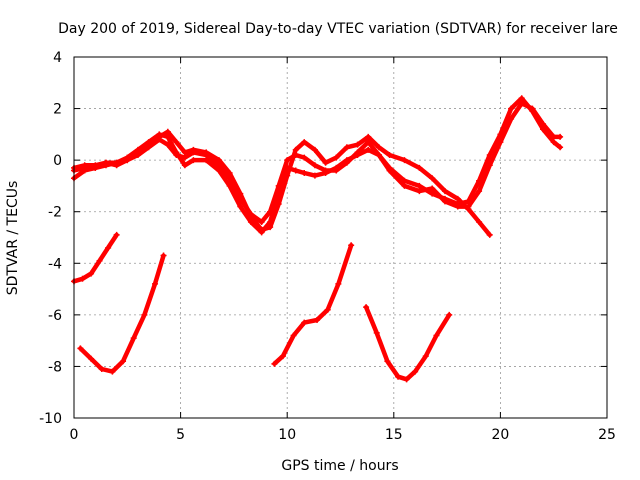  Describe the element at coordinates (339, 466) in the screenshot. I see `x-axis-label: GPS time / hours` at that location.